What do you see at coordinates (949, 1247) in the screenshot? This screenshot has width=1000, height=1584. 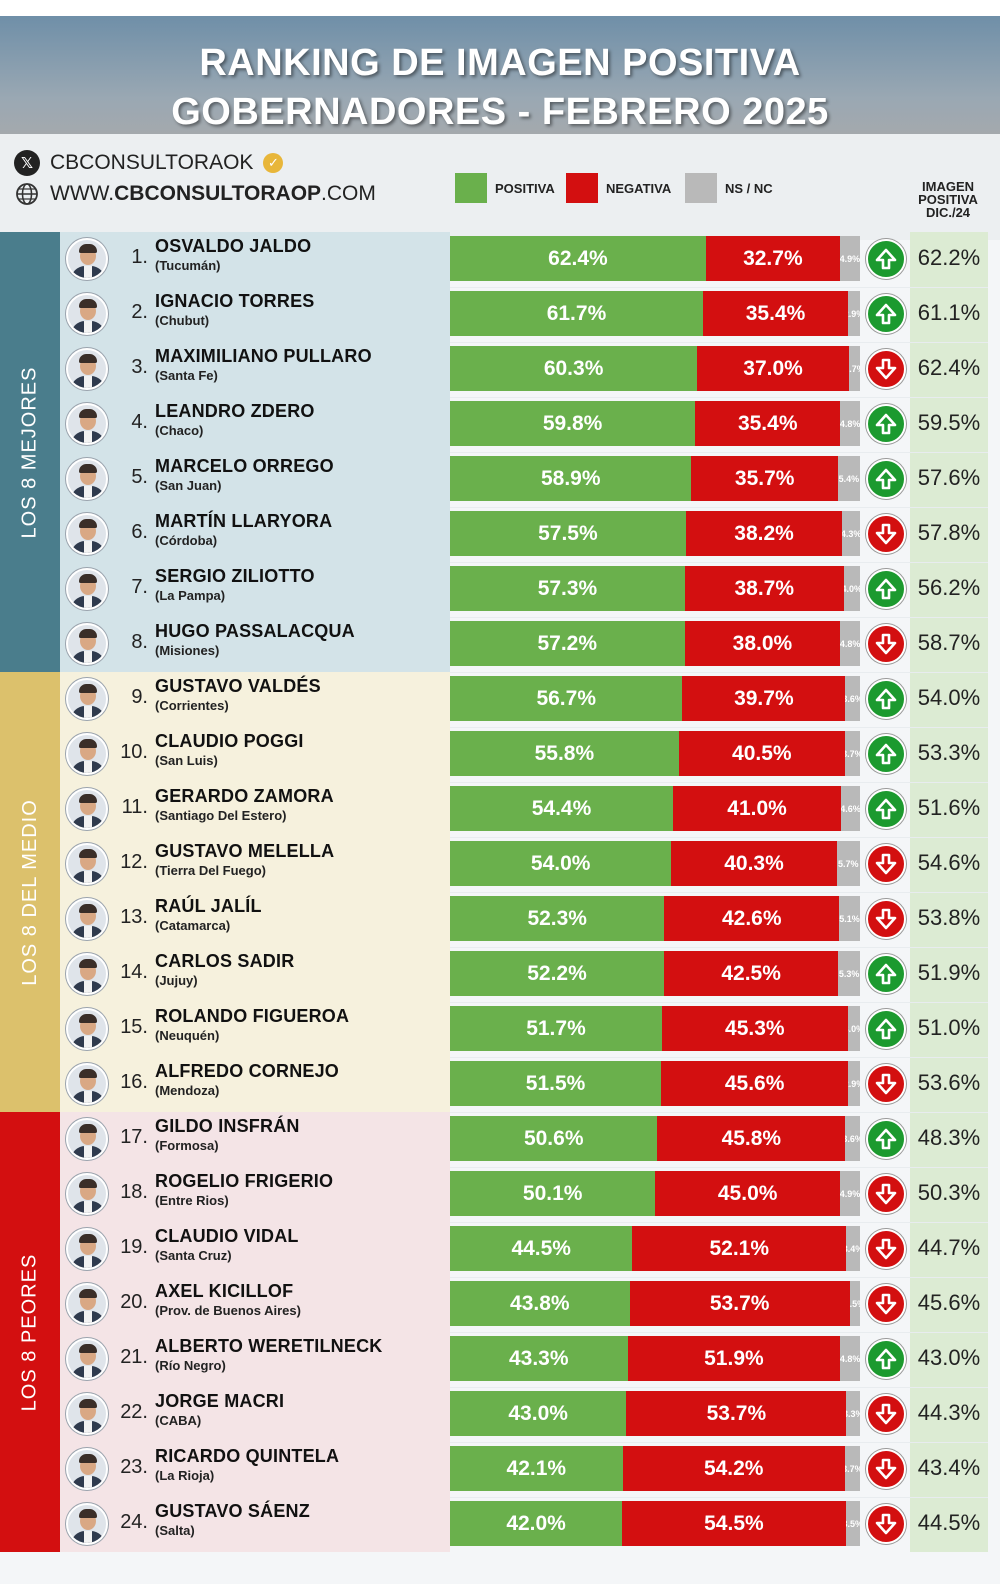 I see `previous-positive-value: 44.7%` at bounding box center [949, 1247].